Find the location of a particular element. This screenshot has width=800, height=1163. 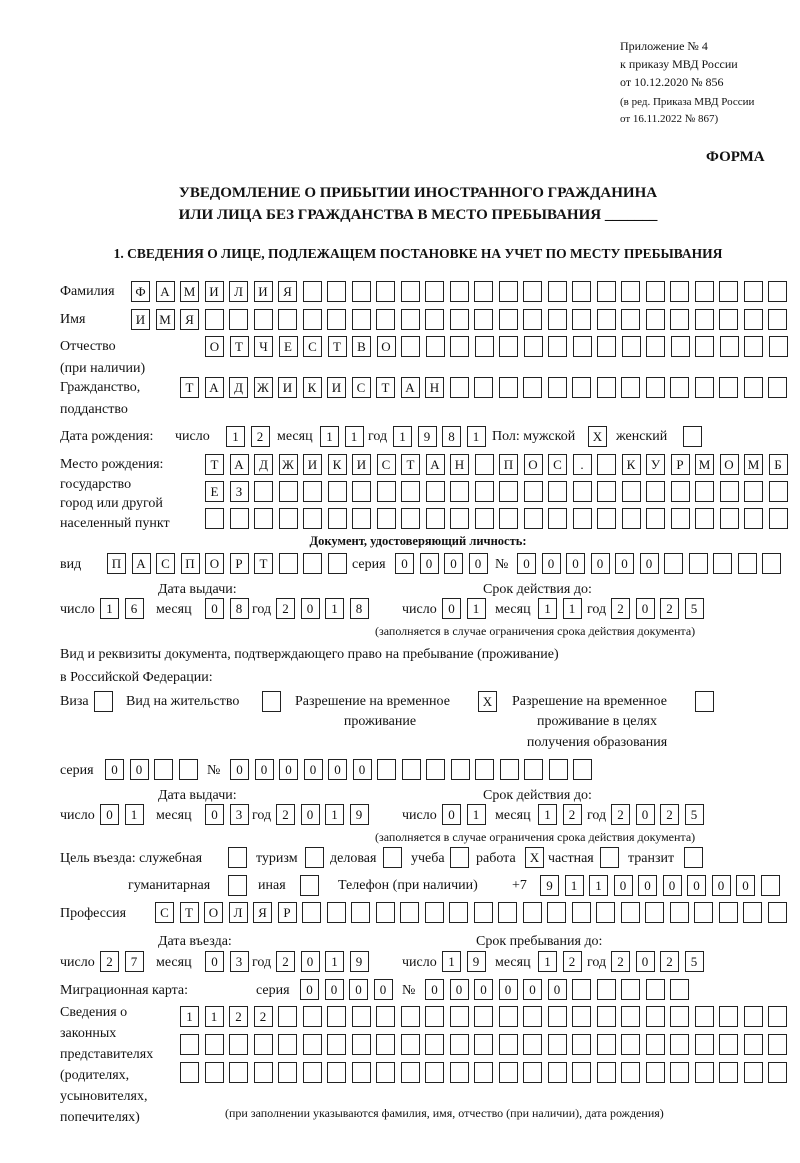

char-box: 7 is located at coordinates (134, 961).